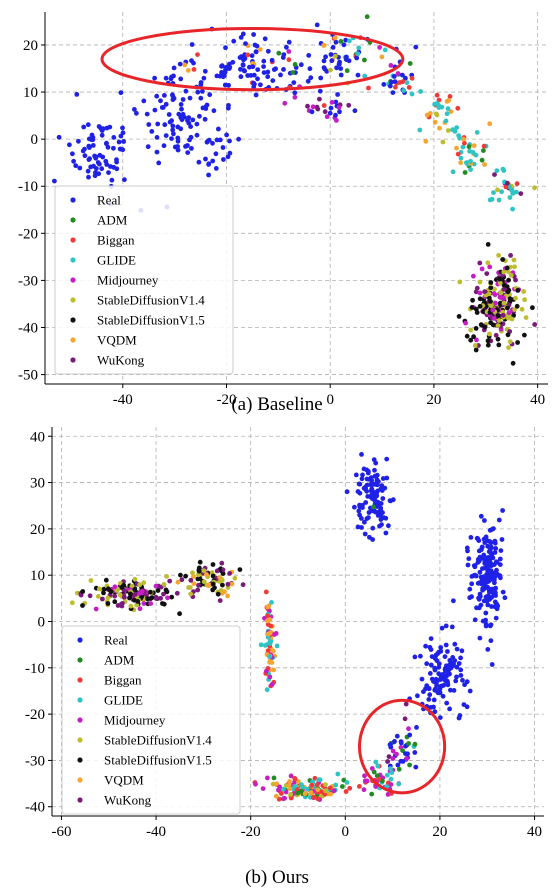 This screenshot has height=894, width=554. What do you see at coordinates (402, 746) in the screenshot?
I see `highlight-ellipse` at bounding box center [402, 746].